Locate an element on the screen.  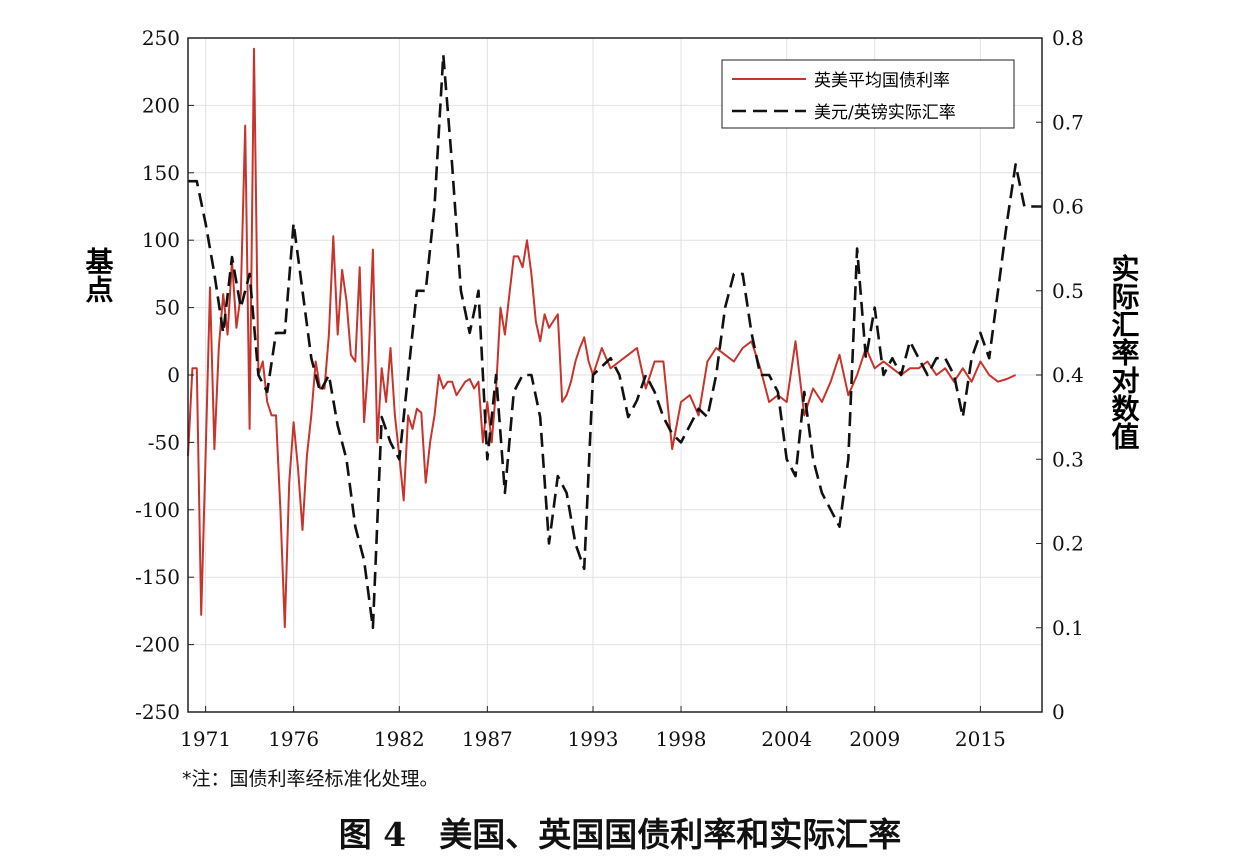
x-tick-label: 1971 is located at coordinates (205, 739).